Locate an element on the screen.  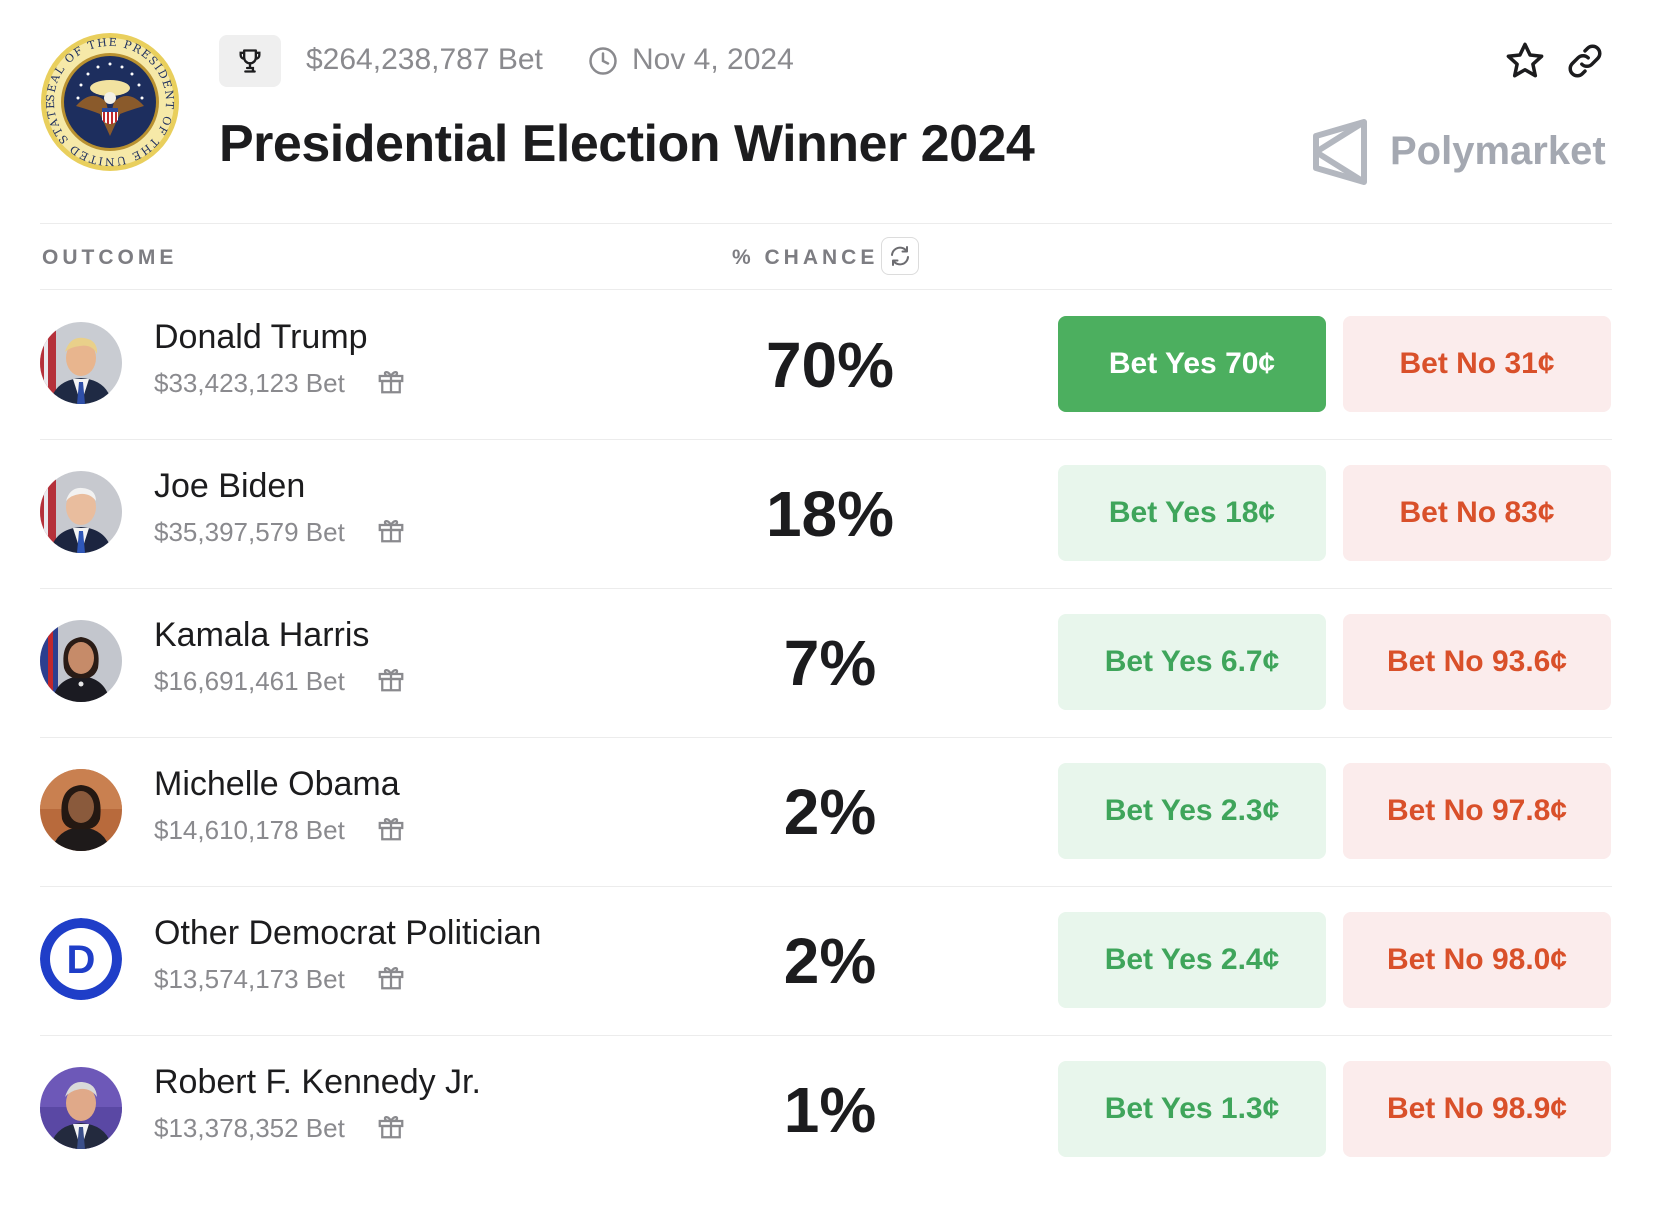
outcome-volume: $16,691,461 Bet is located at coordinates (249, 681).